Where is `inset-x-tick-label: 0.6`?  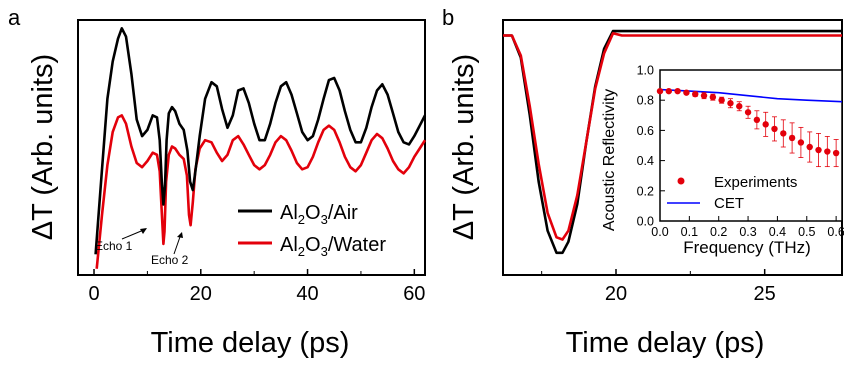 inset-x-tick-label: 0.6 is located at coordinates (835, 232).